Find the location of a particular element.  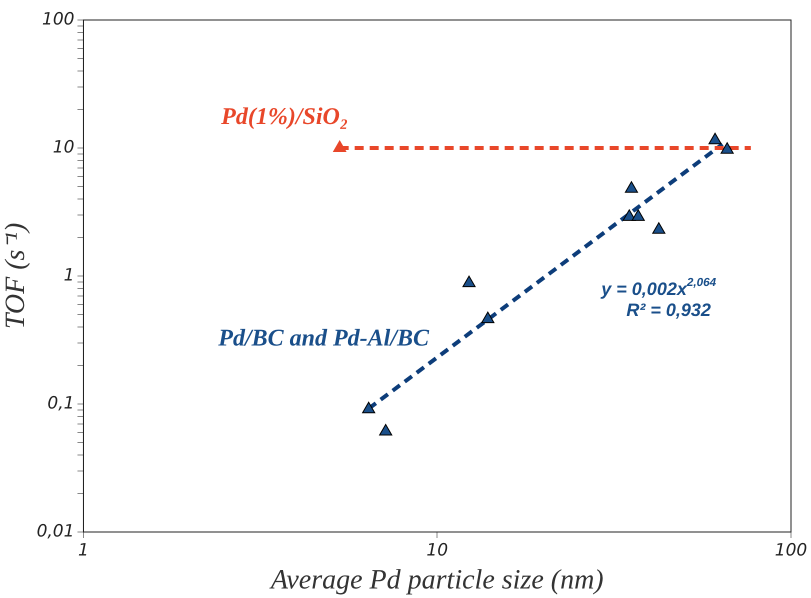

text: Pd/BC and Pd-Al/BC is located at coordinates (323, 338).